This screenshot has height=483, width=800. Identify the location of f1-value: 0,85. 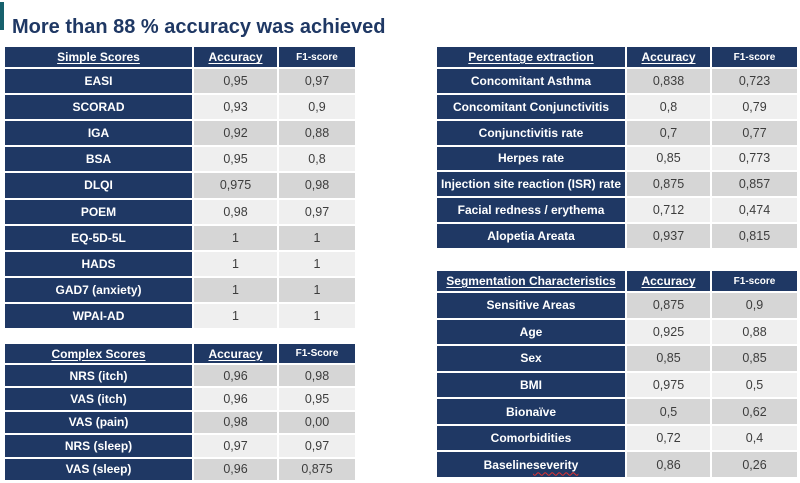
(754, 358).